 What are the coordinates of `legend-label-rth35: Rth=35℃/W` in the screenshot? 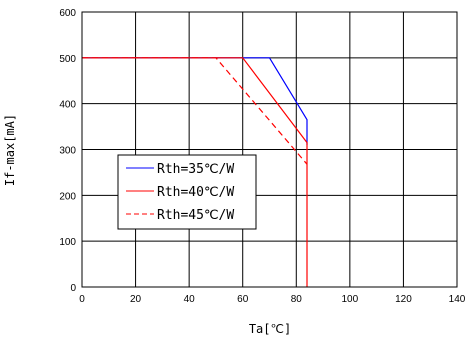 It's located at (195, 169).